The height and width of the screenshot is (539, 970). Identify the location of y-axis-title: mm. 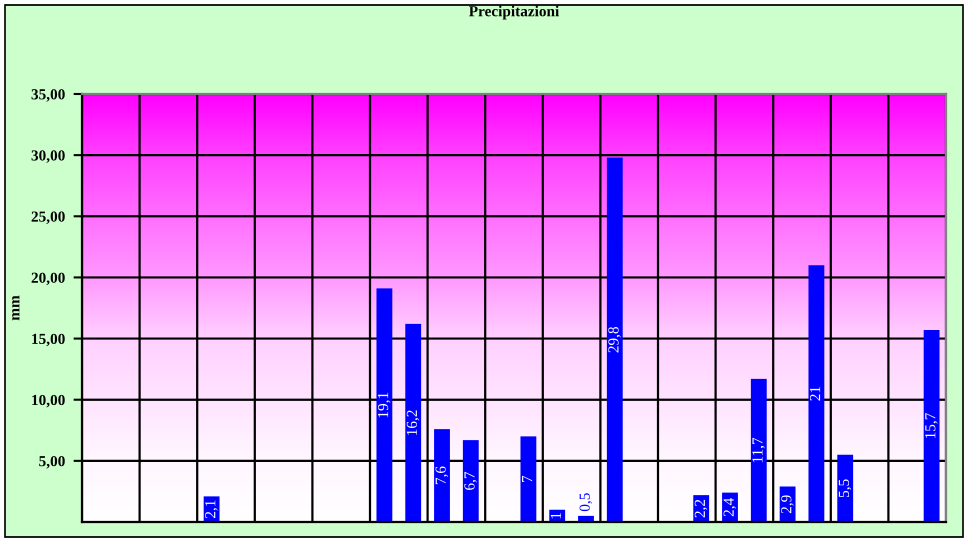
(16, 308).